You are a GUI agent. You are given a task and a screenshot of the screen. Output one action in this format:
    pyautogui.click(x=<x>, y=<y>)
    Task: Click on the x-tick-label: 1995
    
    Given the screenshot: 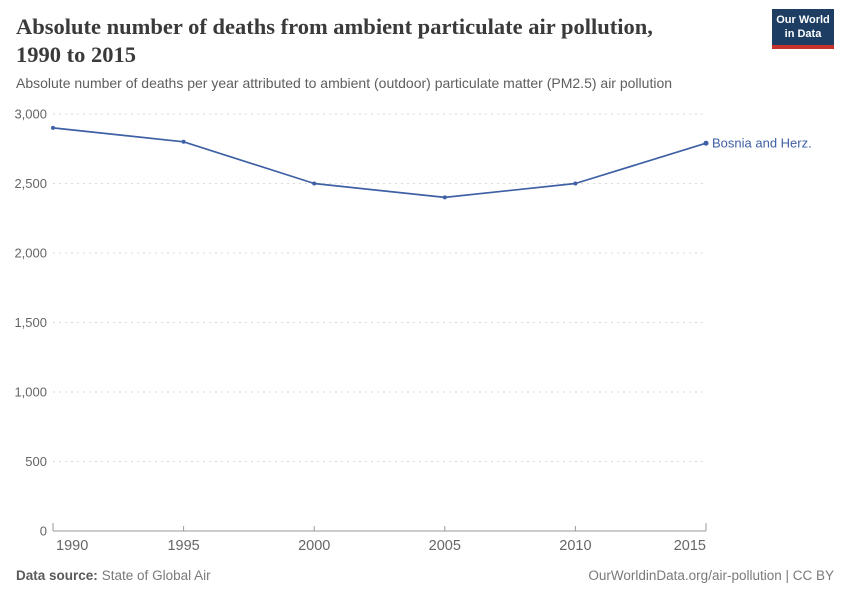 What is the action you would take?
    pyautogui.click(x=183, y=546)
    